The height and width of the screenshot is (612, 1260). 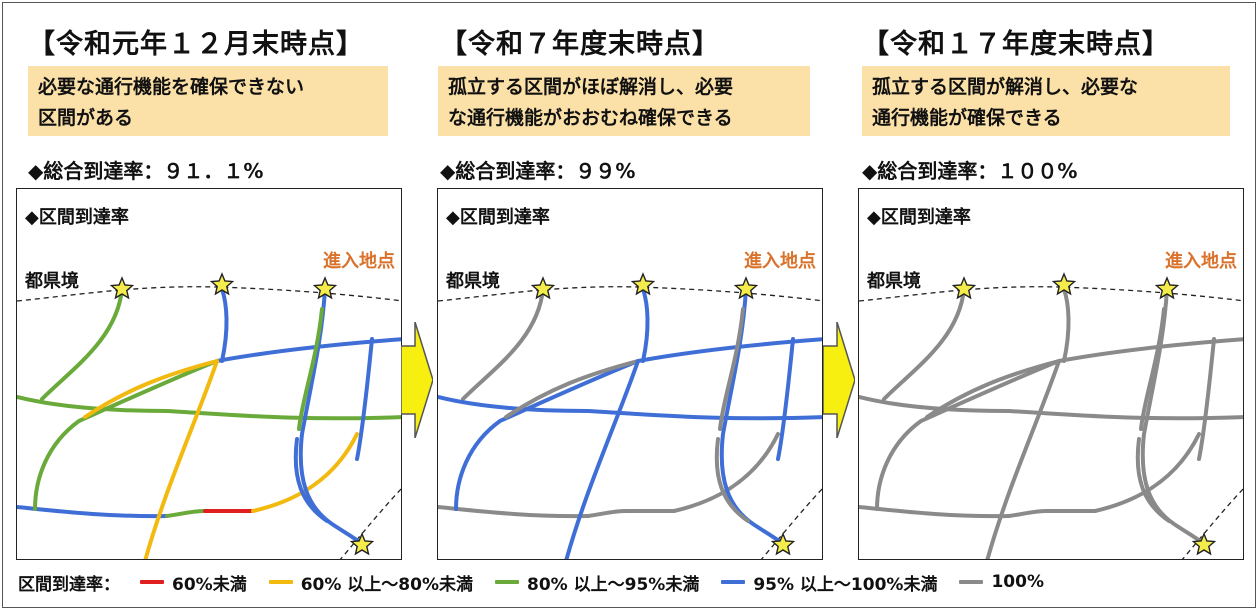 I want to click on legend-swatch-blue, so click(x=733, y=582).